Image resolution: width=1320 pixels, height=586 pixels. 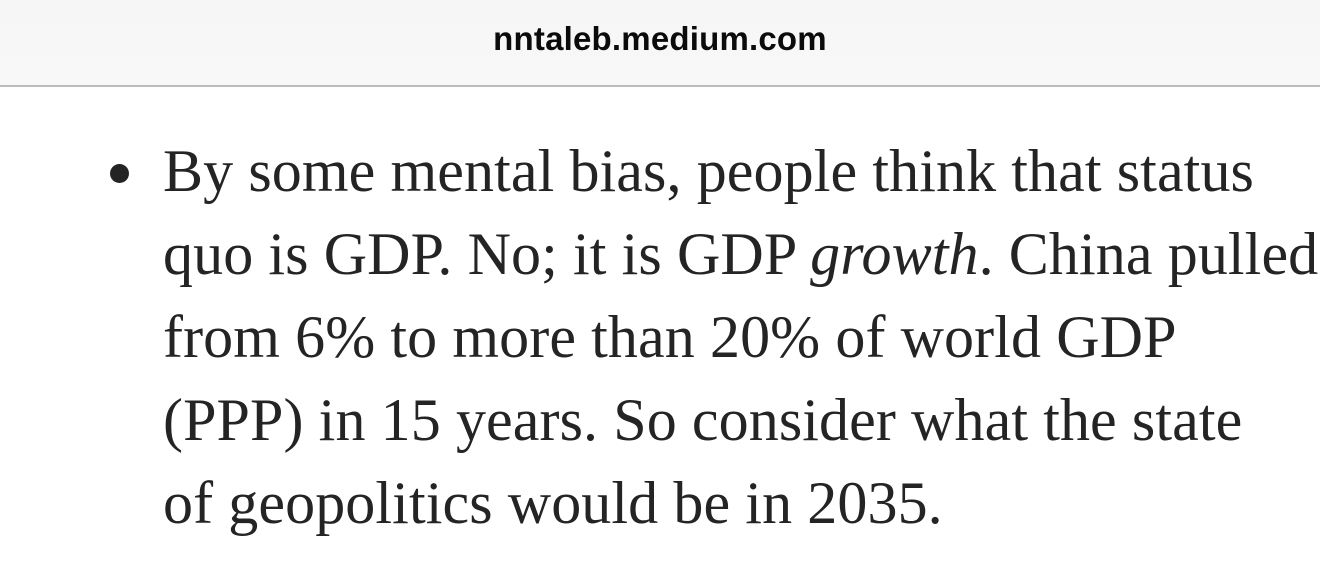 I want to click on url-domain-text: nntaleb.medium.com, so click(x=660, y=38).